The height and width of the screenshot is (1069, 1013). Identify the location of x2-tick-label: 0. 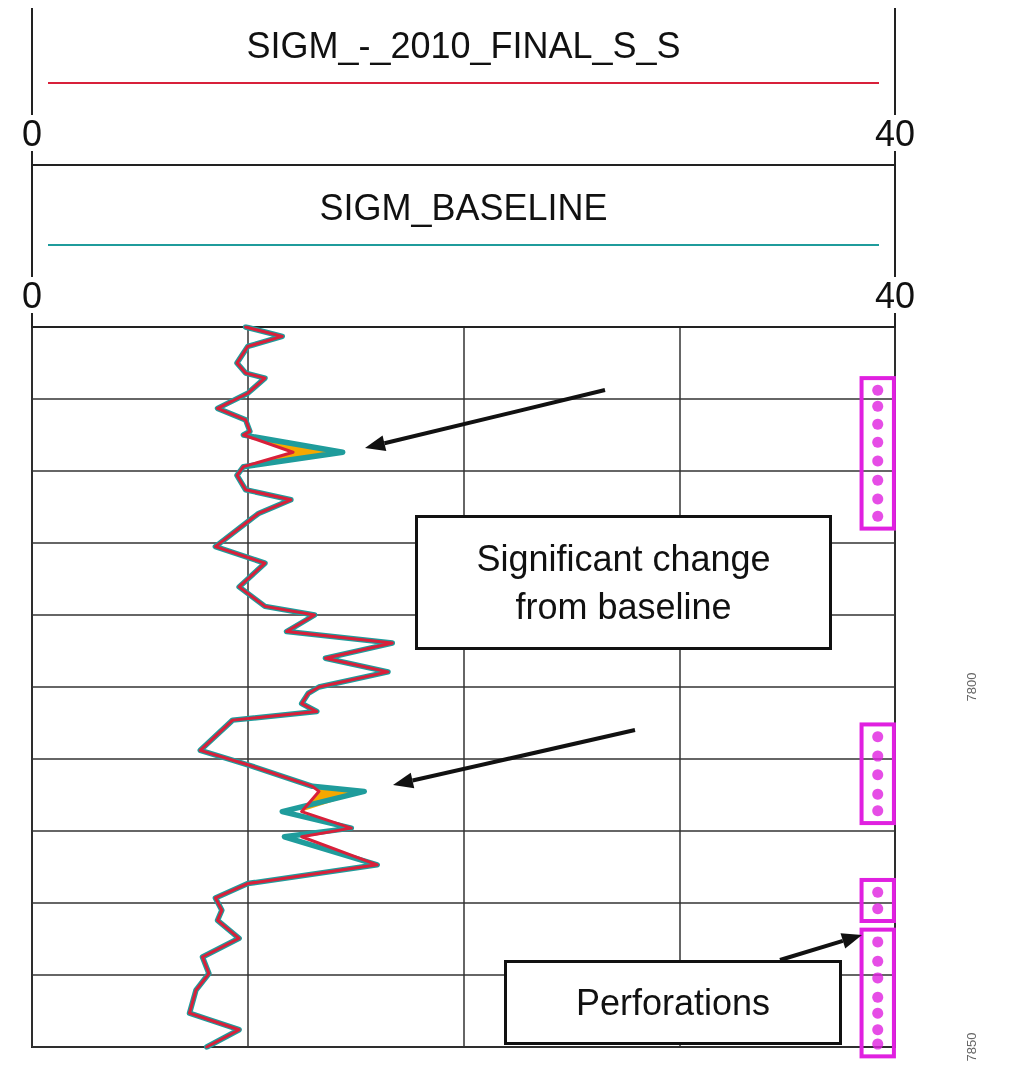
(32, 133).